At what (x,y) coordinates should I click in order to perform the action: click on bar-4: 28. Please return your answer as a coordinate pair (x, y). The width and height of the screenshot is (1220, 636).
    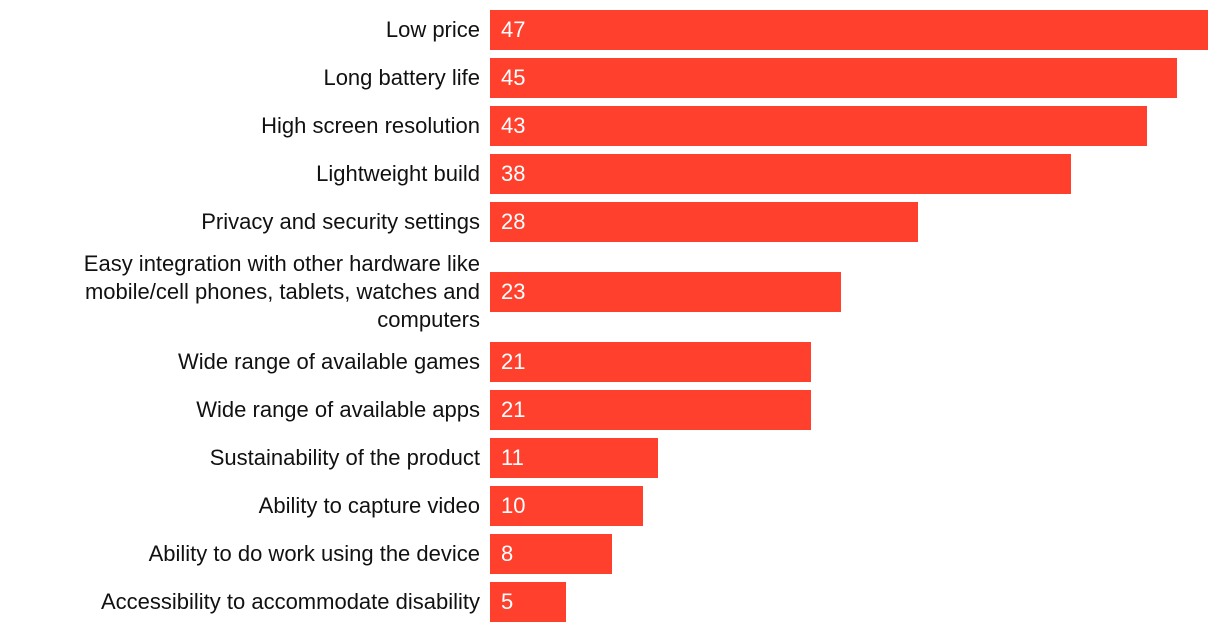
    Looking at the image, I should click on (704, 222).